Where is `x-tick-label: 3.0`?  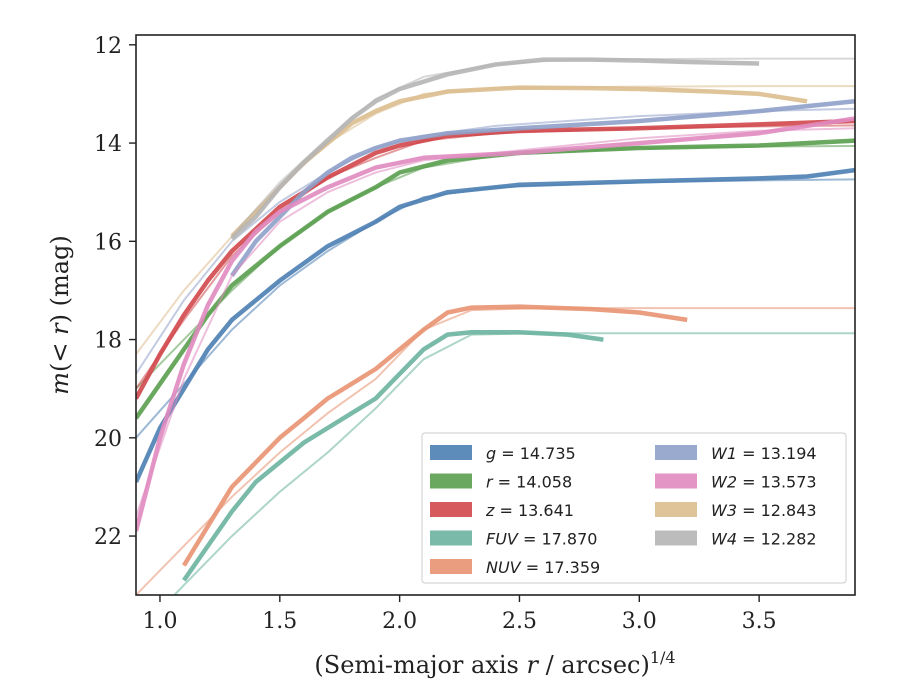 x-tick-label: 3.0 is located at coordinates (639, 621).